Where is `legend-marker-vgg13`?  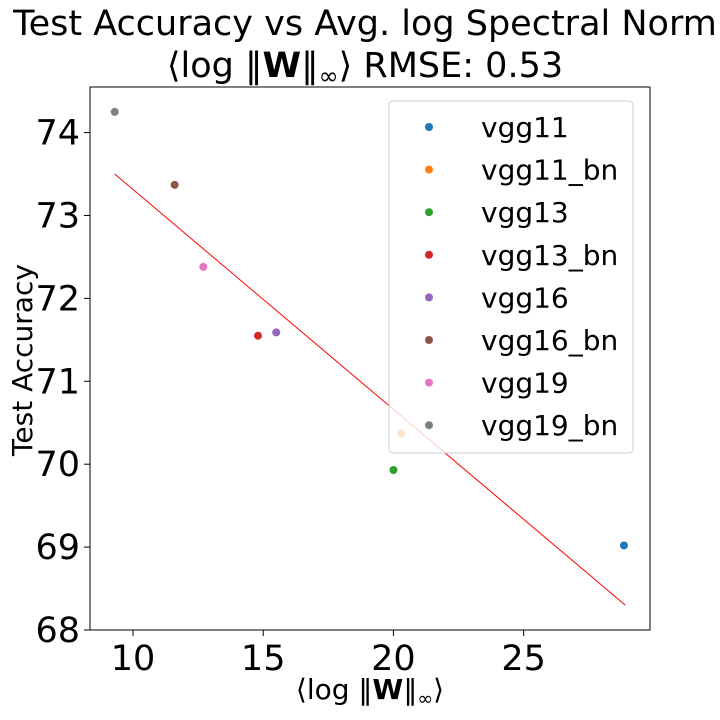 legend-marker-vgg13 is located at coordinates (429, 212).